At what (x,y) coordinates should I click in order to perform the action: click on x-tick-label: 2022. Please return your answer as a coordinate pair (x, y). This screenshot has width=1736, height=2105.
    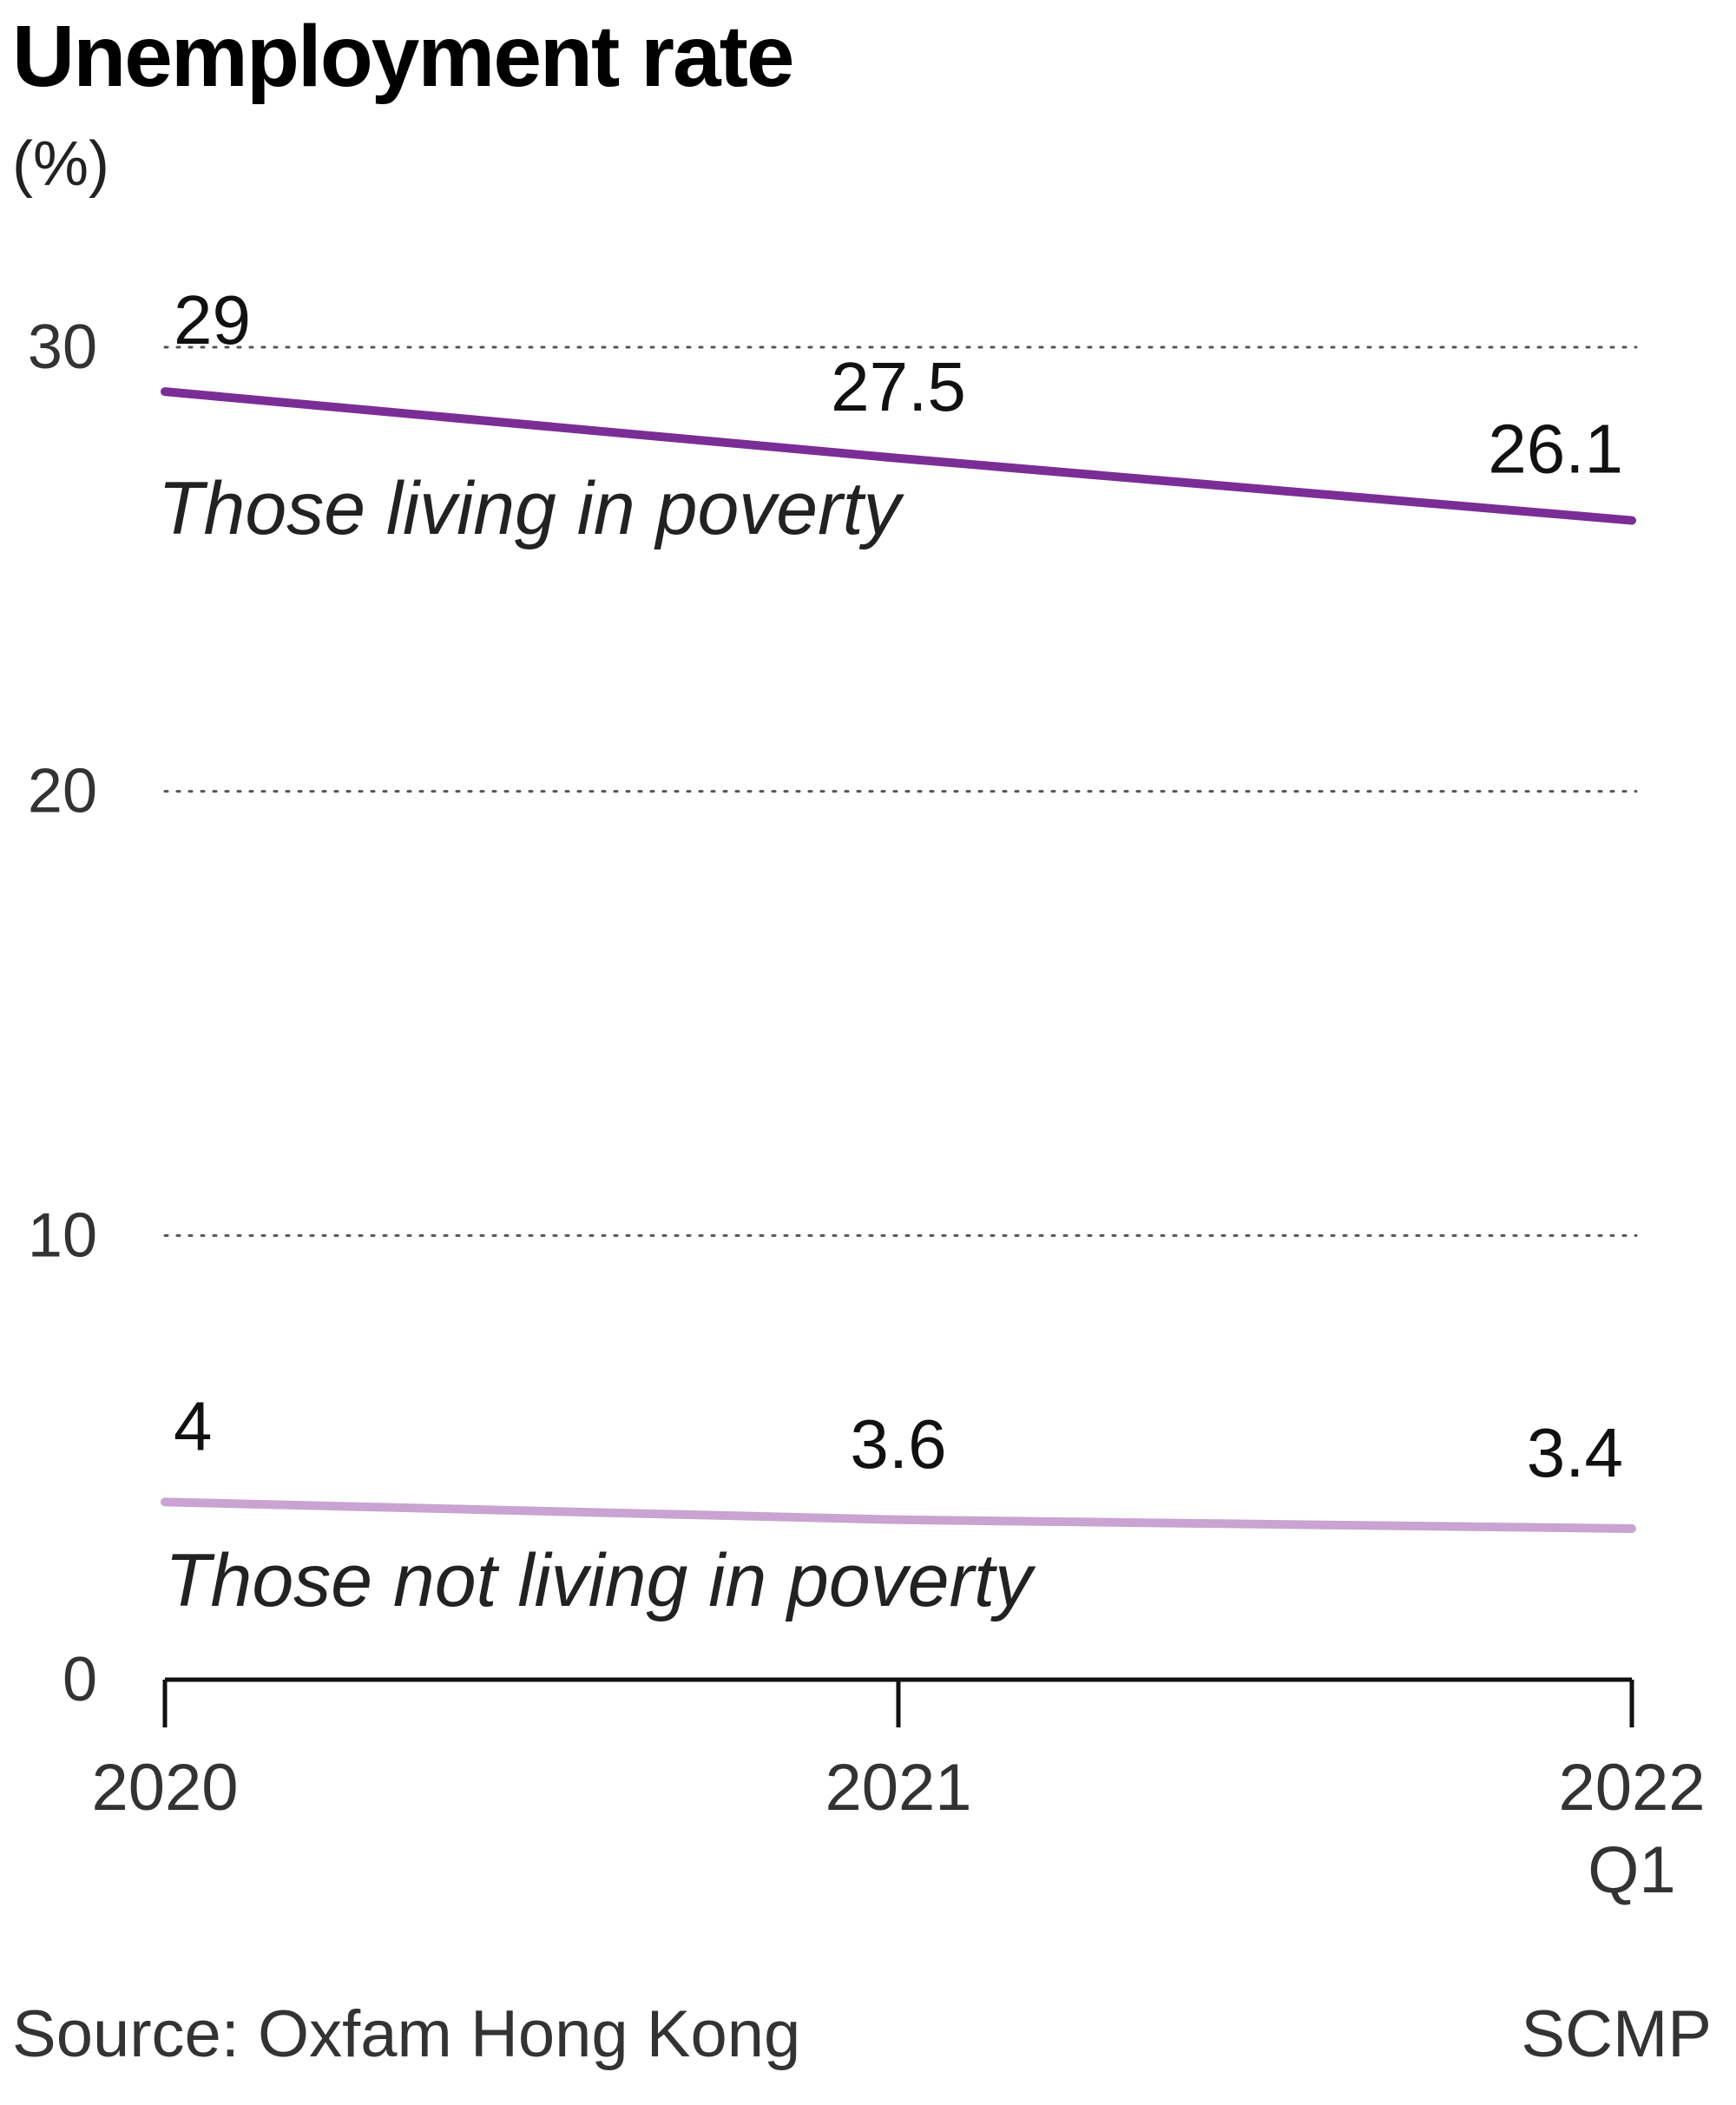
    Looking at the image, I should click on (1631, 1788).